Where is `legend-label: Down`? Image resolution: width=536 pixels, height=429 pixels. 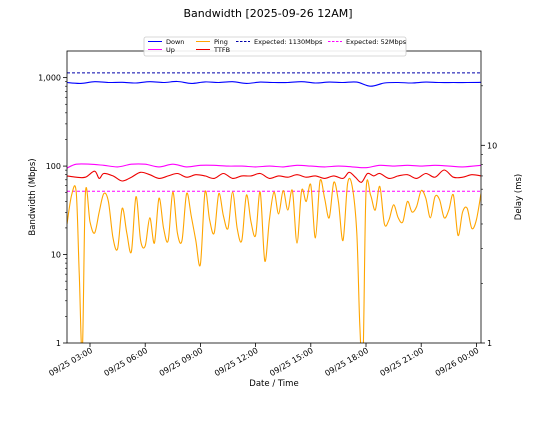 legend-label: Down is located at coordinates (175, 42).